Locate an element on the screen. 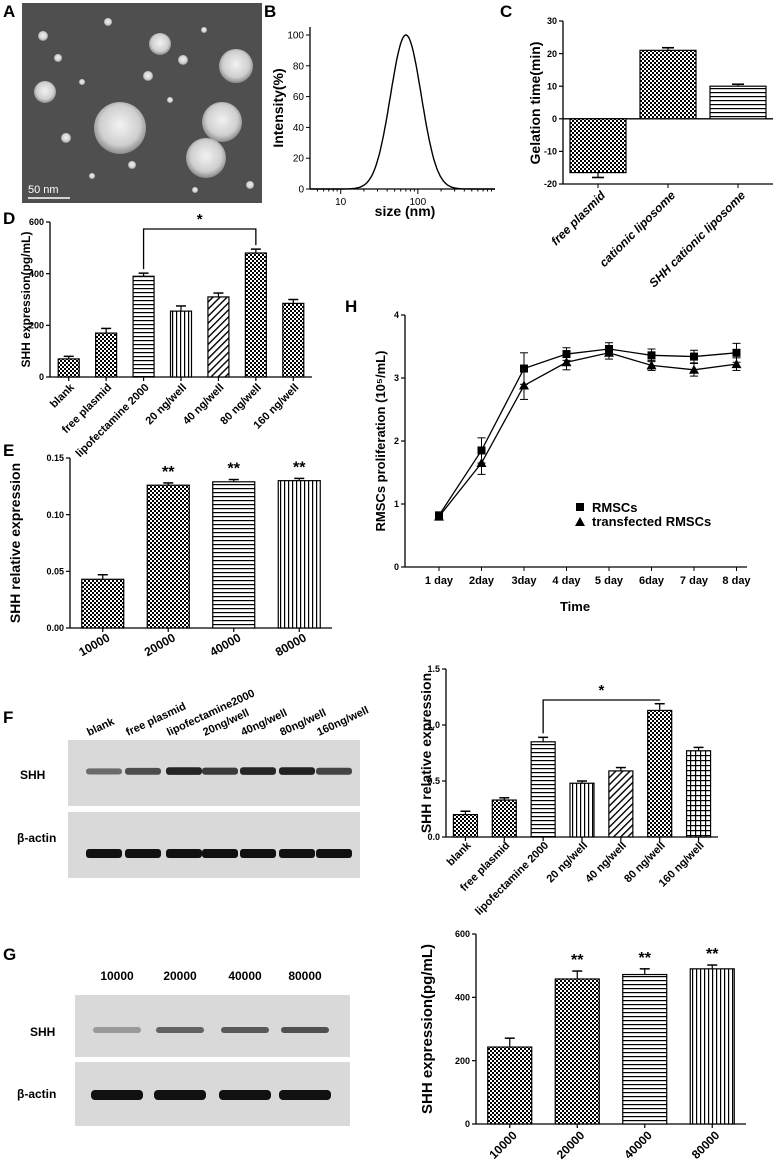  y-tick-label: 40 is located at coordinates (299, 128).